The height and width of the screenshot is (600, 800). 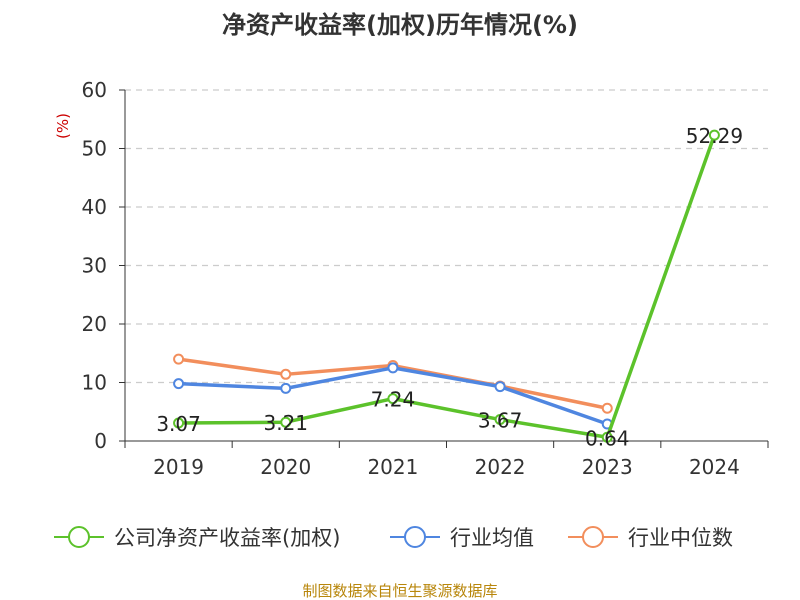 What do you see at coordinates (714, 467) in the screenshot?
I see `x-tick-label: 2024` at bounding box center [714, 467].